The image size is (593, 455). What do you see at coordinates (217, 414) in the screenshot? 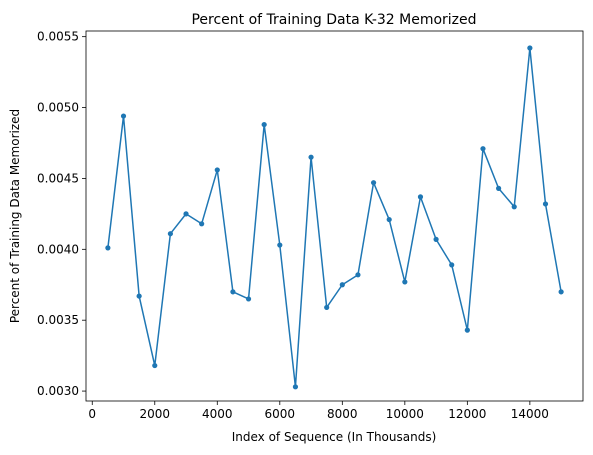
I see `x-tick-label: 4000` at bounding box center [217, 414].